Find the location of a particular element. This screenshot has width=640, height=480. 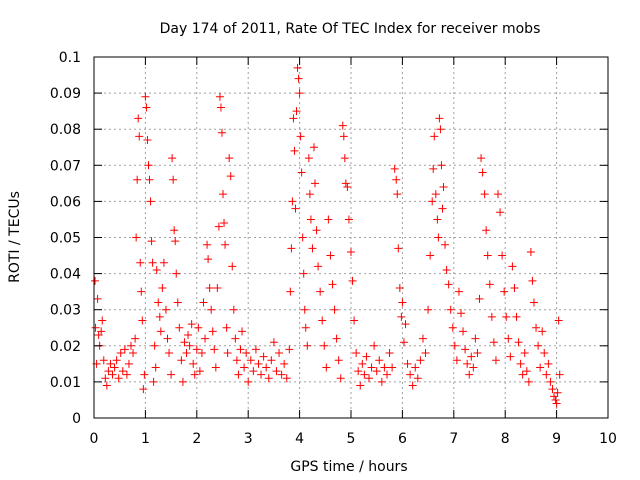

y-tick-label: 0.01 is located at coordinates (65, 383).